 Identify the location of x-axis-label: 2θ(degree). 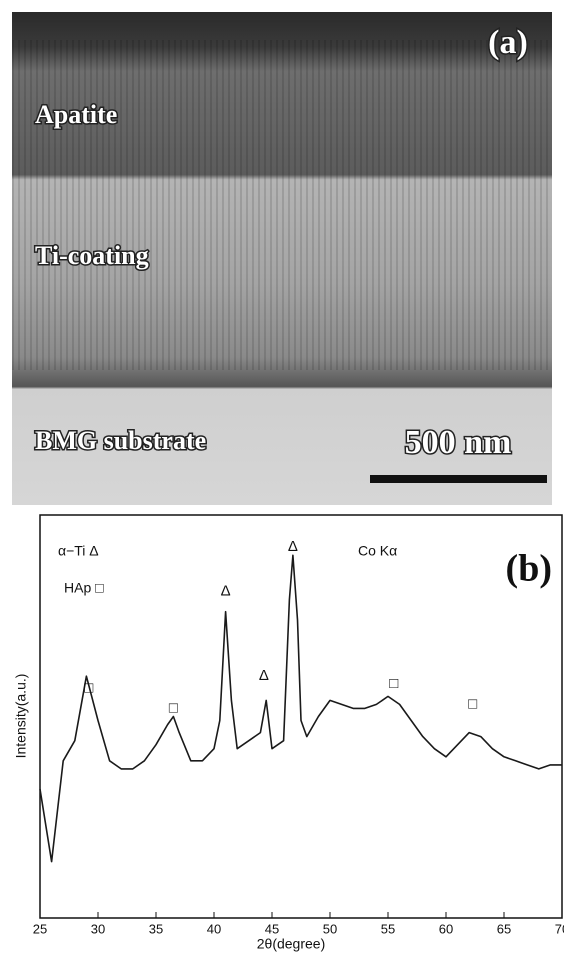
(291, 944).